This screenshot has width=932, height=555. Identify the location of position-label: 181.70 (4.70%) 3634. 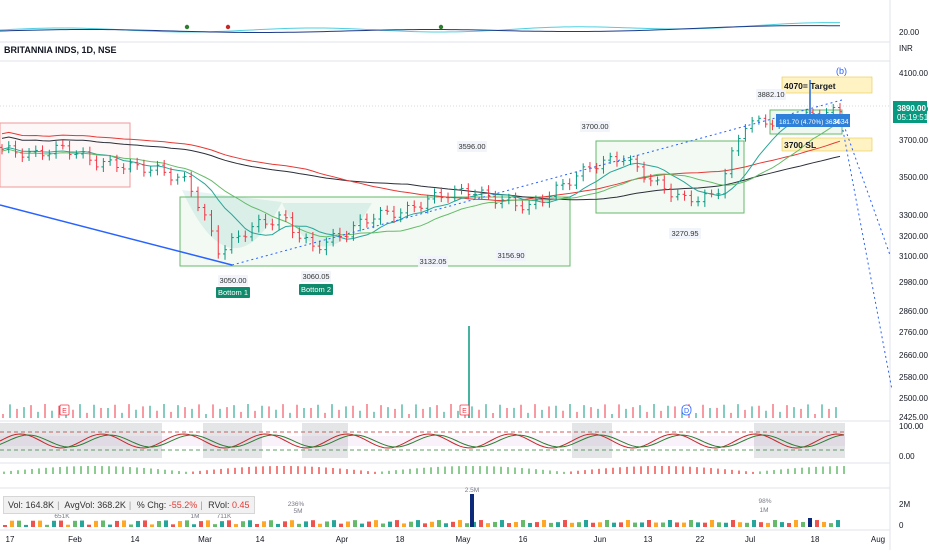
(809, 122).